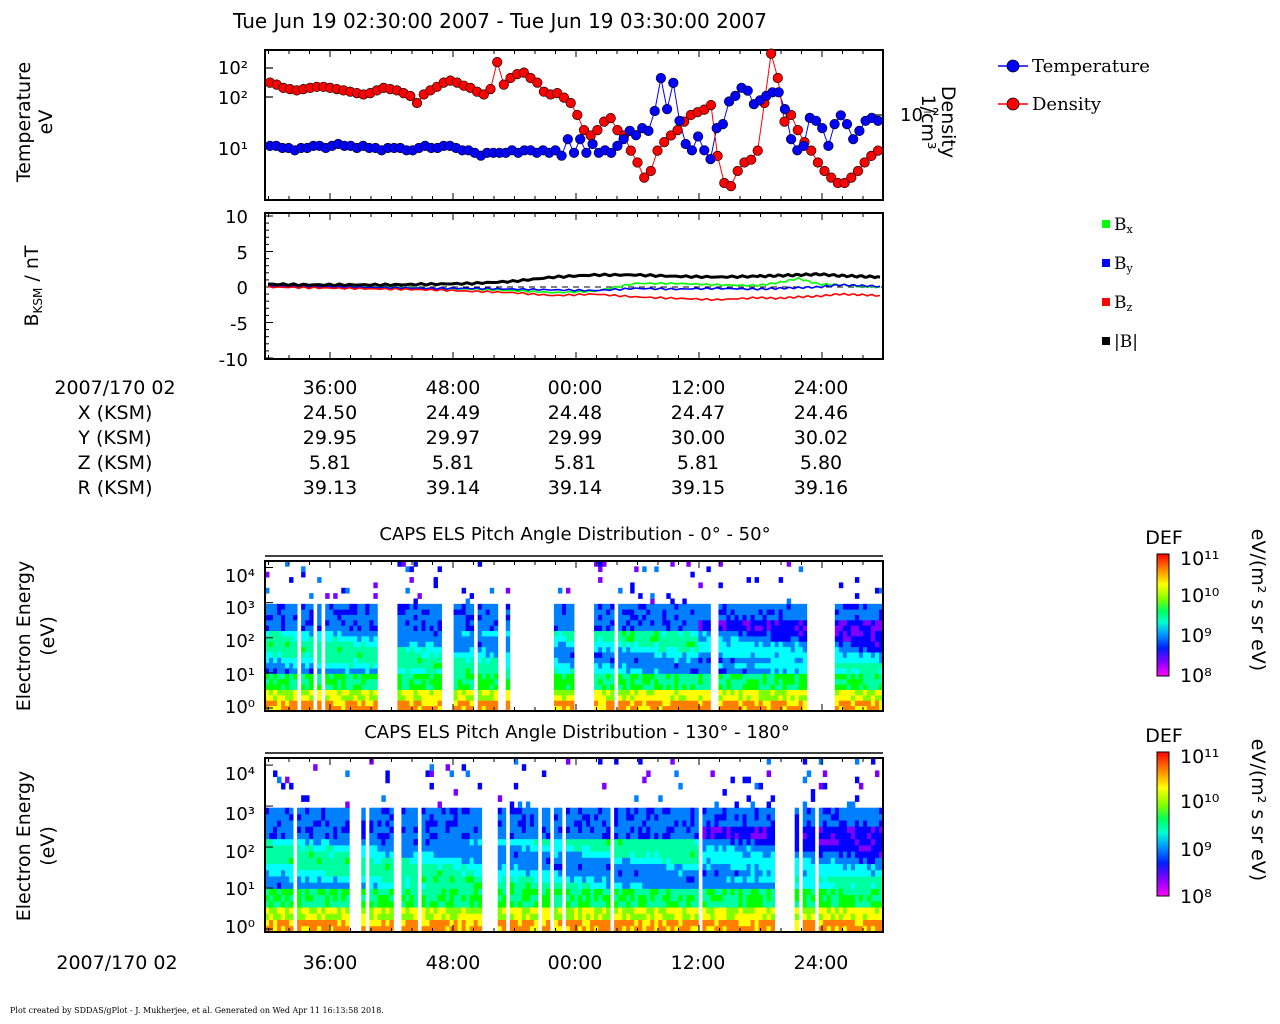  What do you see at coordinates (711, 105) in the screenshot?
I see `density-point` at bounding box center [711, 105].